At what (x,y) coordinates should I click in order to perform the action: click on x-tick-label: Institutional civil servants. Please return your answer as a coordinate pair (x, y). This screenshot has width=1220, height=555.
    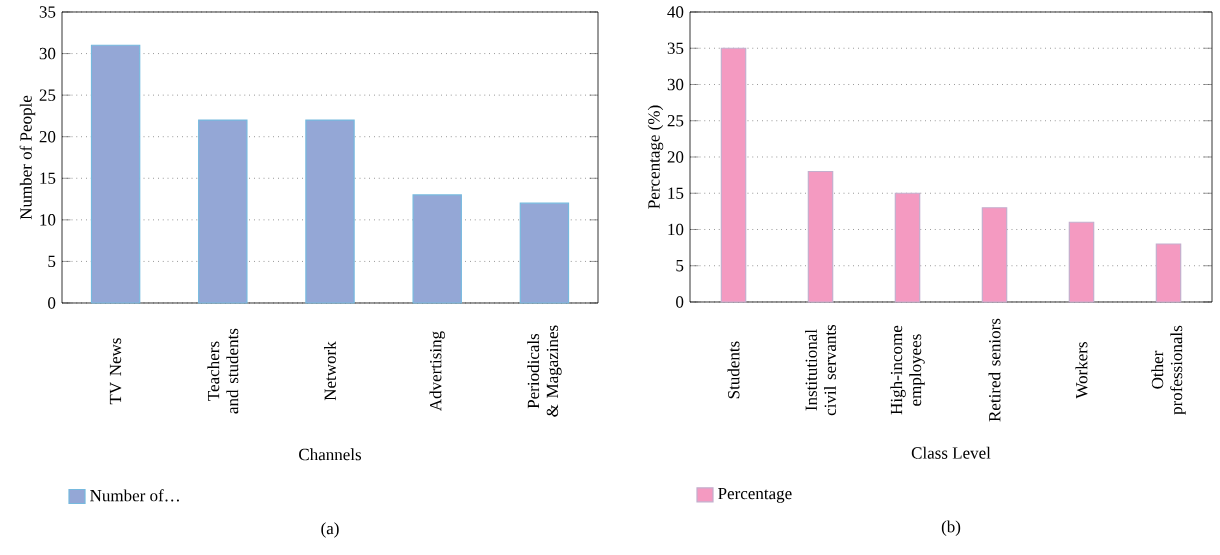
    Looking at the image, I should click on (820, 370).